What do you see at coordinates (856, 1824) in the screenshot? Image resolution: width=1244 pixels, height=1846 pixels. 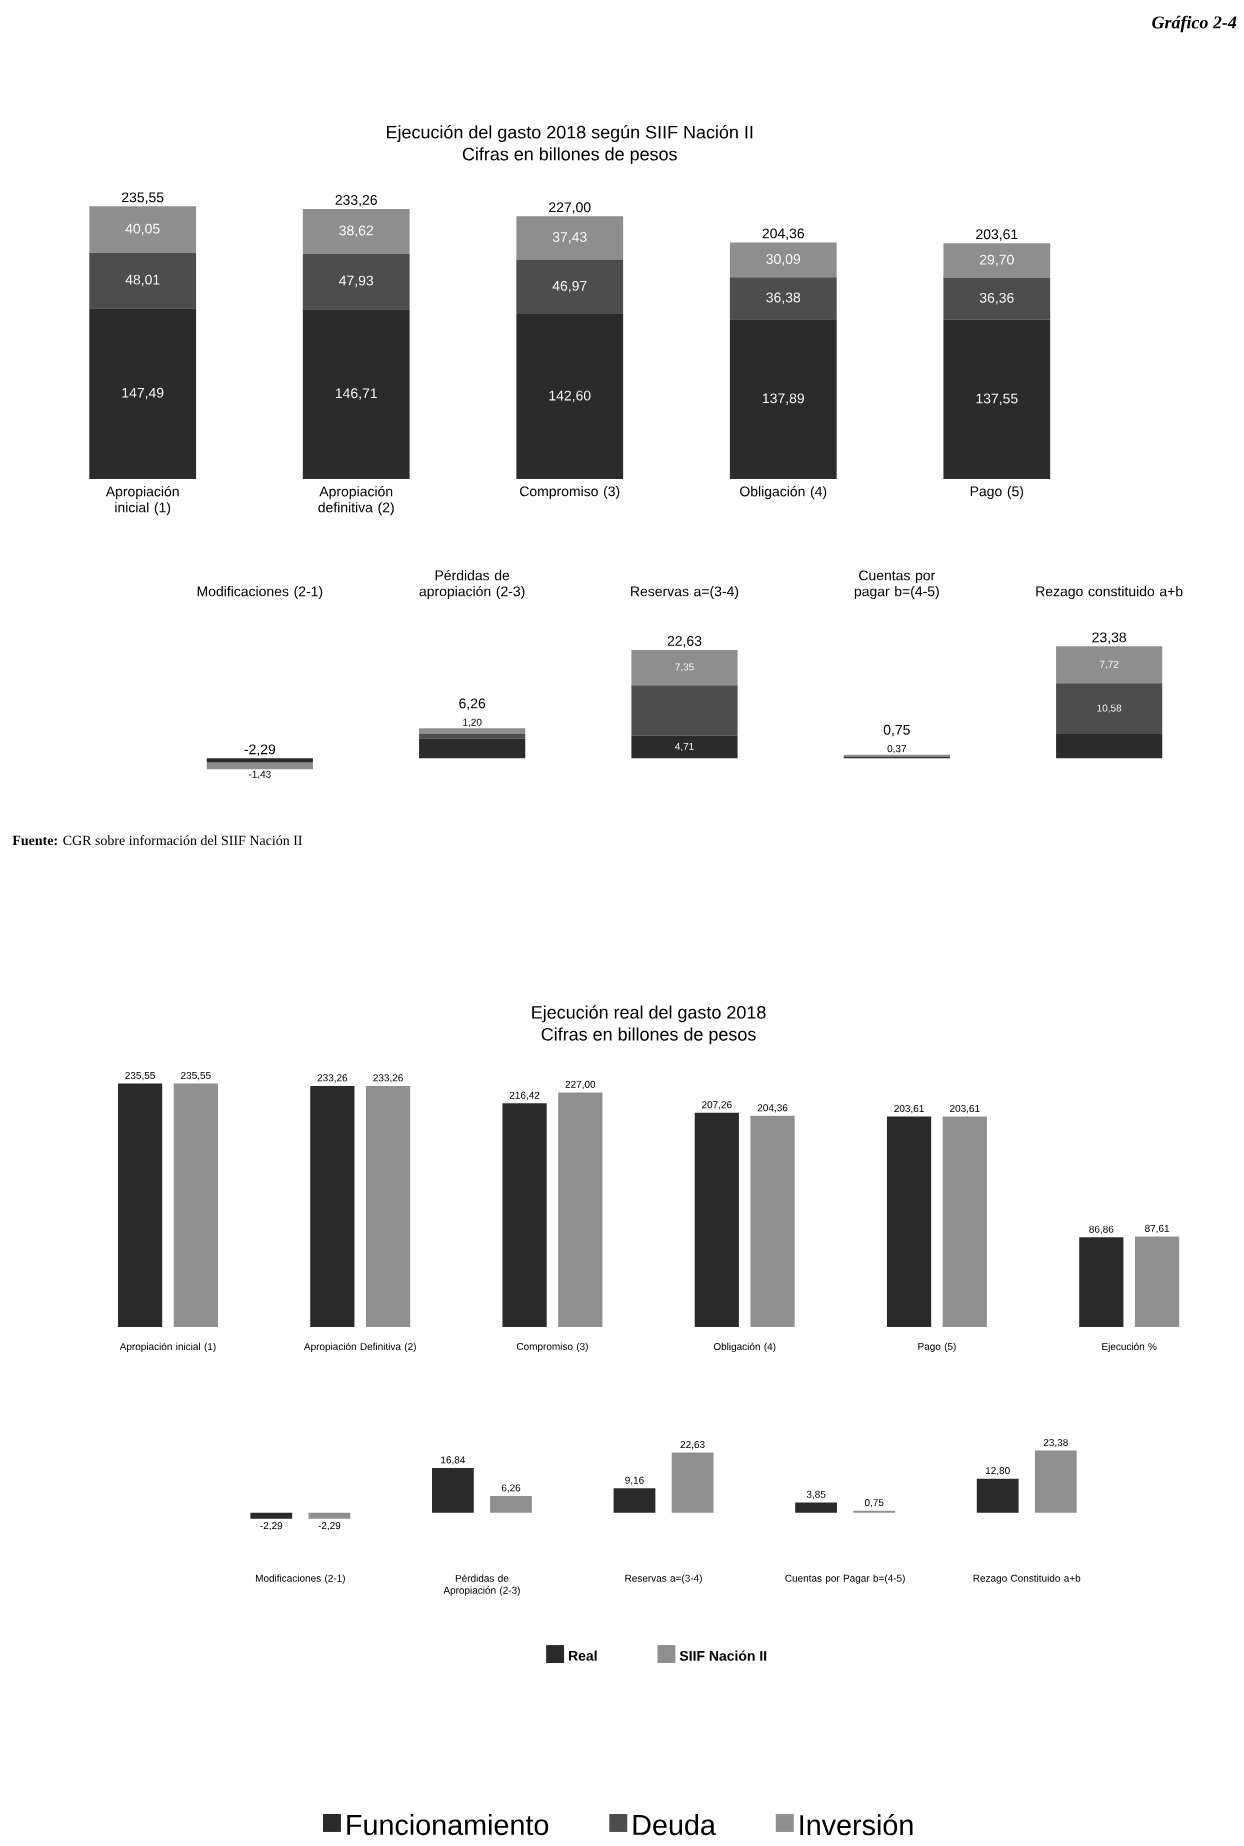 I see `legend-label: Inversión` at bounding box center [856, 1824].